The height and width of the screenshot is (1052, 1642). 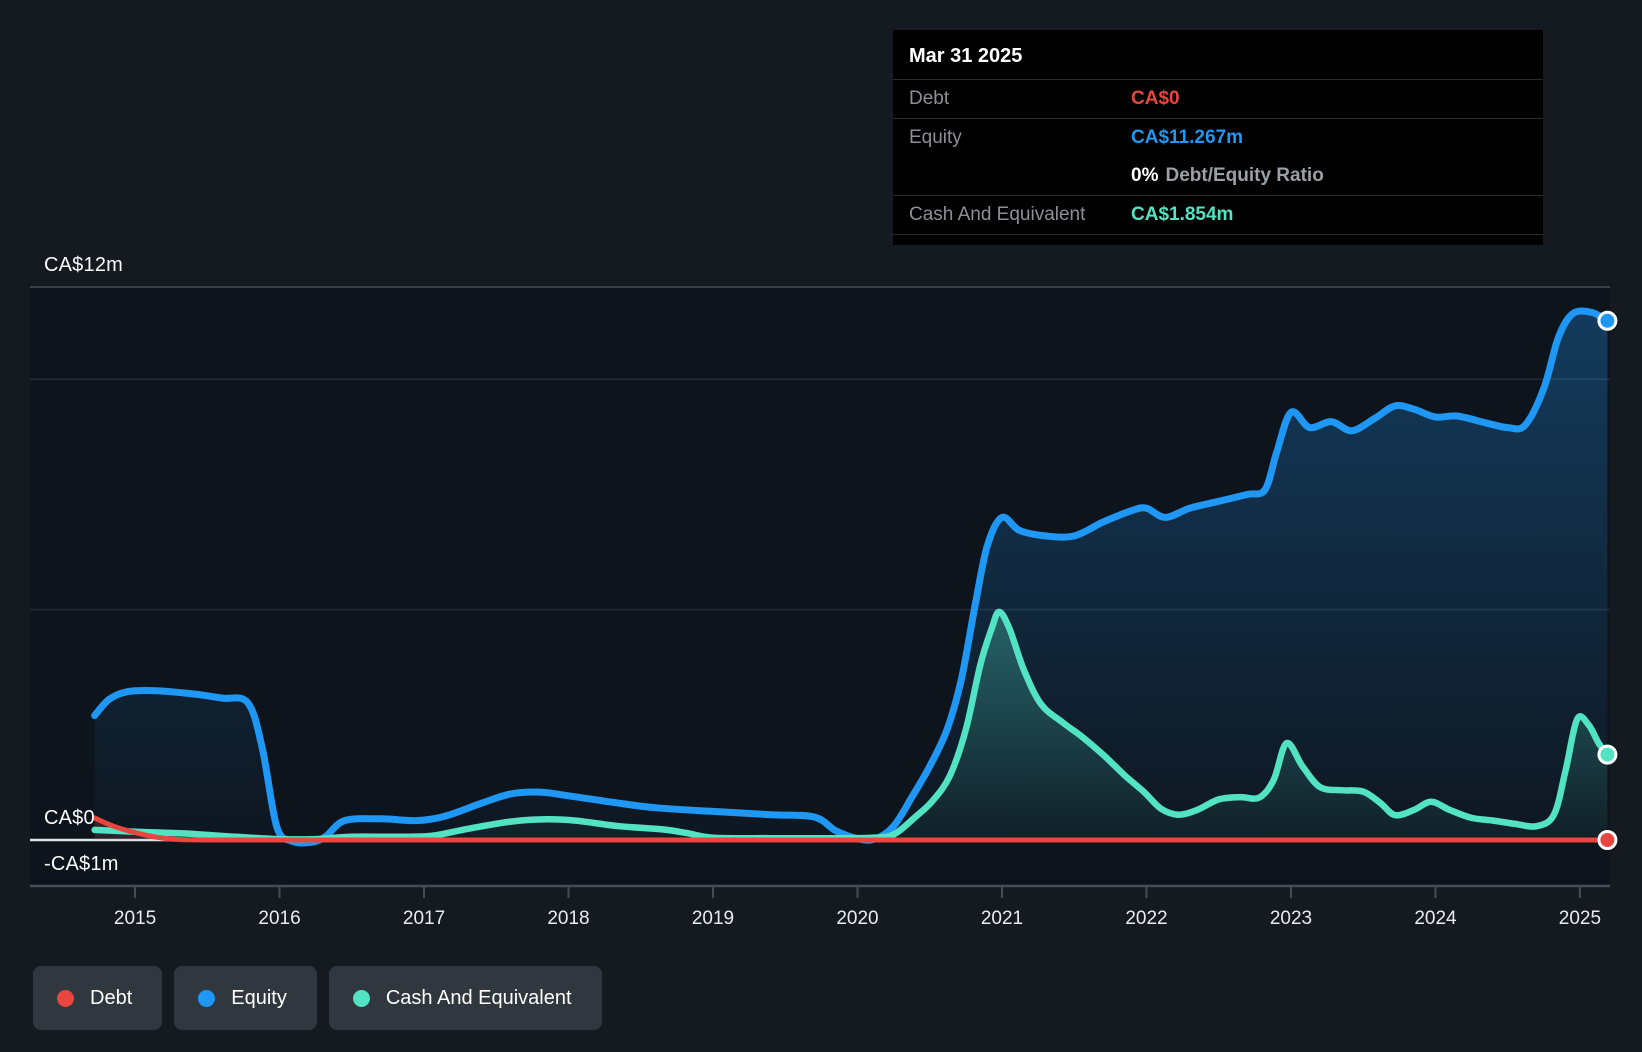 I want to click on y-axis-label: CA$12m, so click(x=84, y=265).